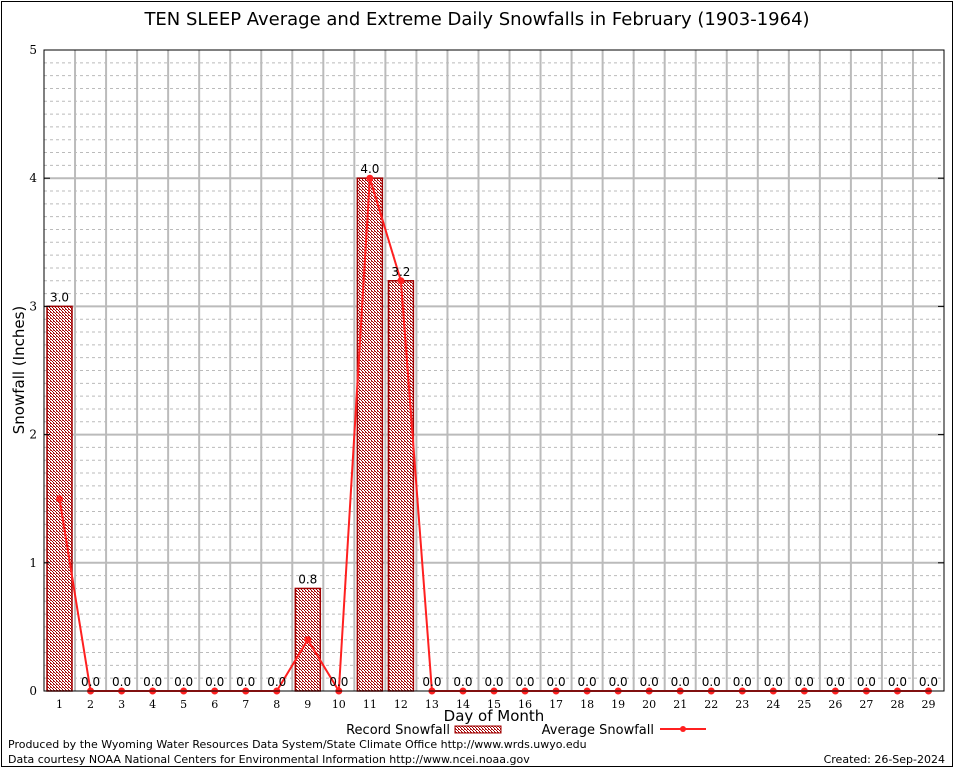  I want to click on x-tick-label: 3, so click(121, 704).